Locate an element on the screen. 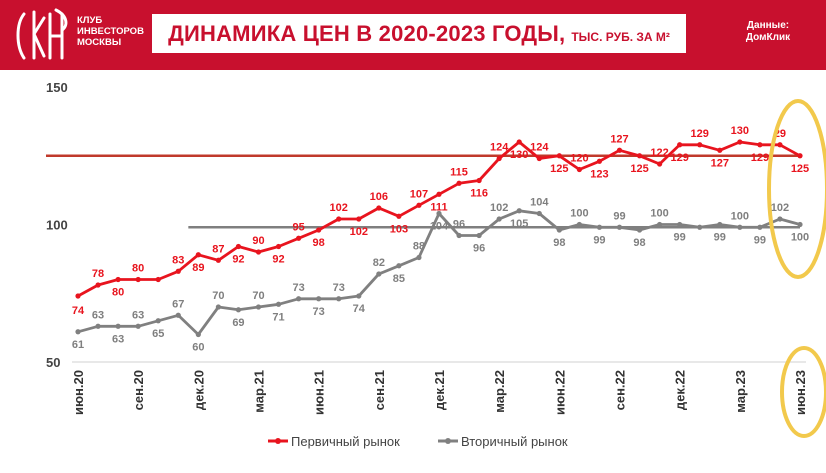 The height and width of the screenshot is (473, 826). data-label: 107 is located at coordinates (419, 194).